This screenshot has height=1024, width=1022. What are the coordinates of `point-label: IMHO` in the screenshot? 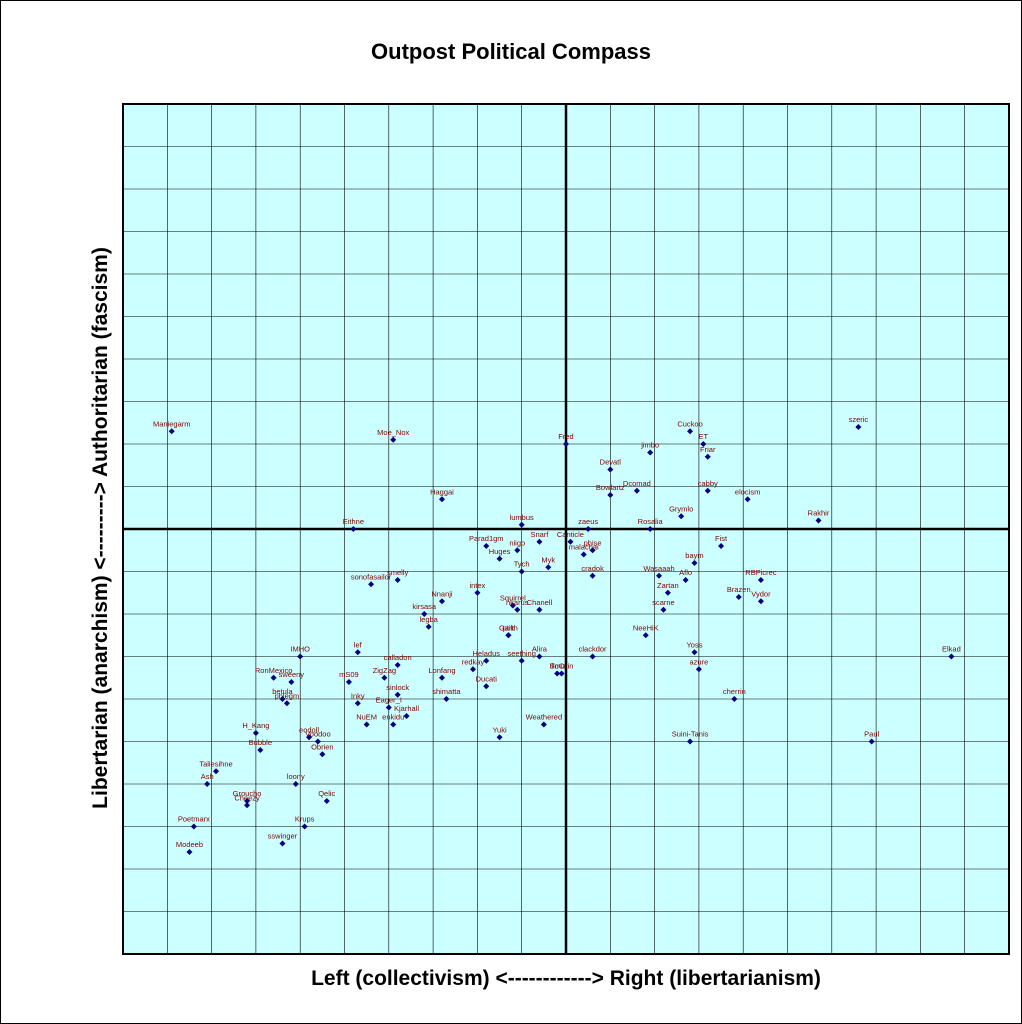 It's located at (300, 649).